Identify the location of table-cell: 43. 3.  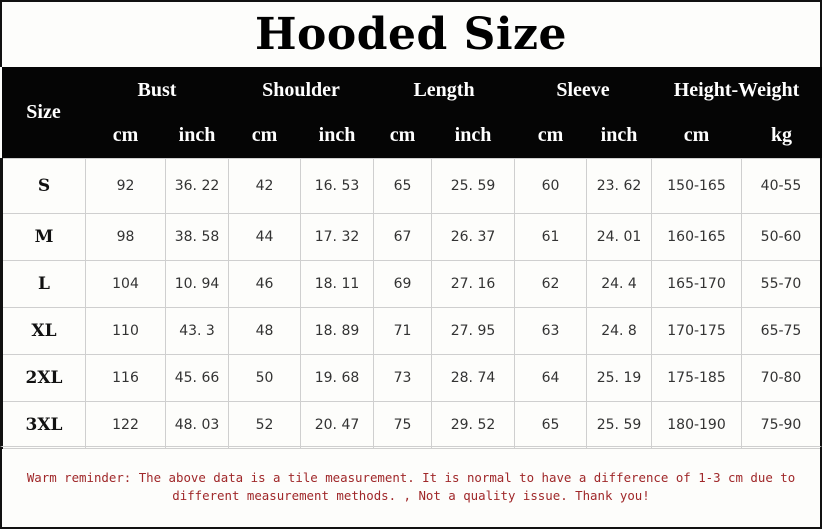
(197, 331).